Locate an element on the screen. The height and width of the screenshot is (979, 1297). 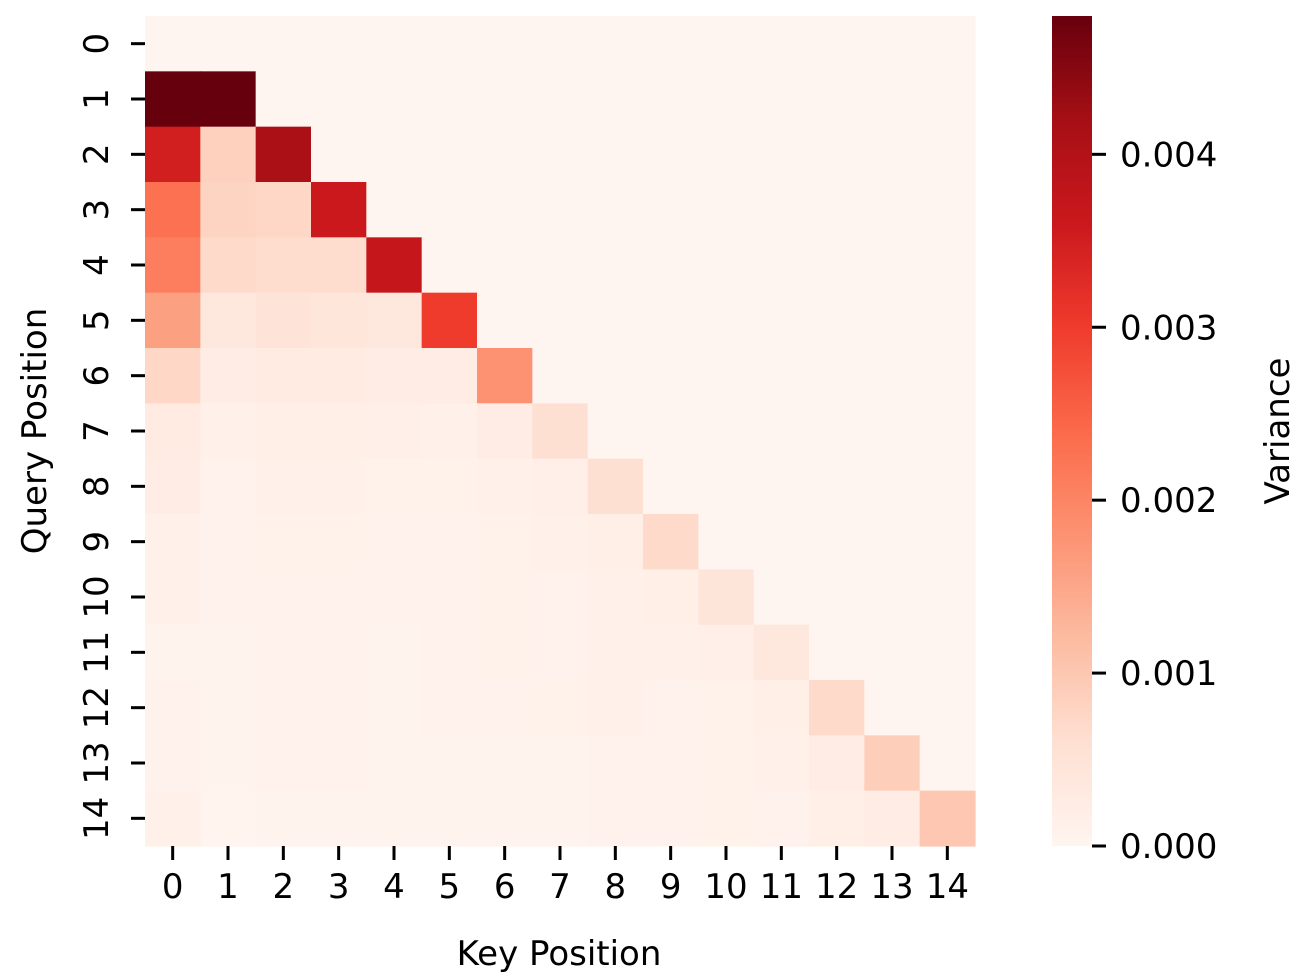
y-tick-label: 12 is located at coordinates (97, 707).